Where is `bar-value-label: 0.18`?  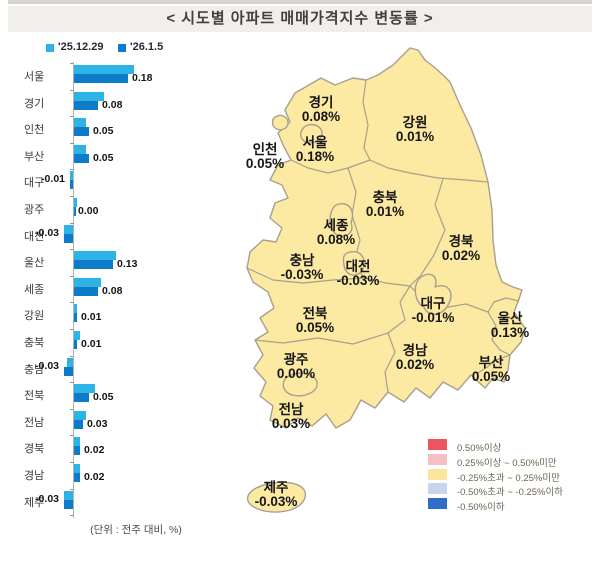 bar-value-label: 0.18 is located at coordinates (142, 78).